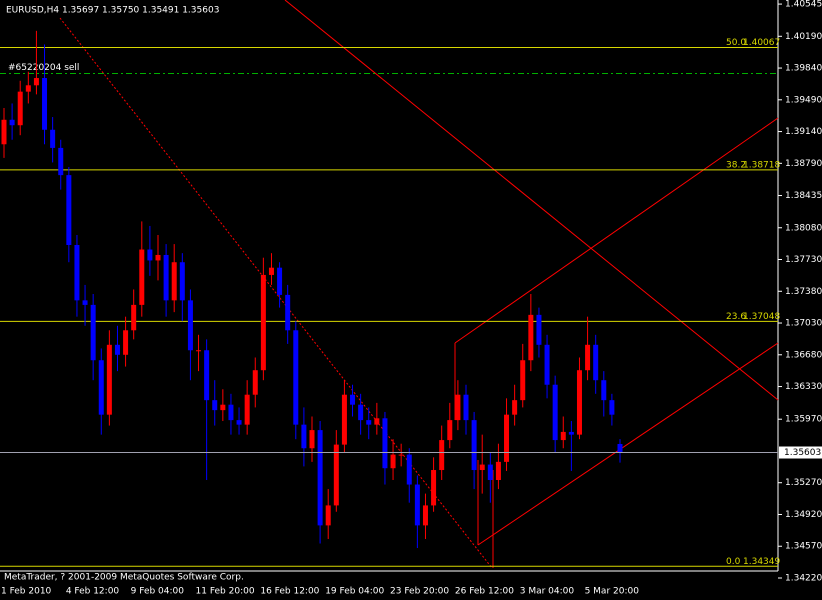 This screenshot has width=822, height=600. Describe the element at coordinates (484, 592) in the screenshot. I see `x-tick-label: 26 Feb 12:00` at that location.